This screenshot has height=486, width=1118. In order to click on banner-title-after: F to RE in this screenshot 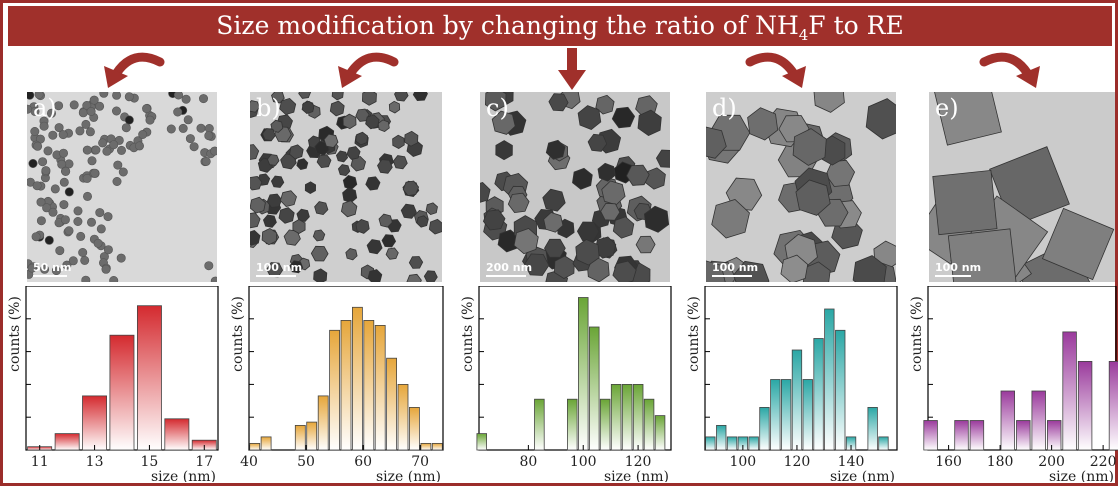, I will do `click(856, 25)`.